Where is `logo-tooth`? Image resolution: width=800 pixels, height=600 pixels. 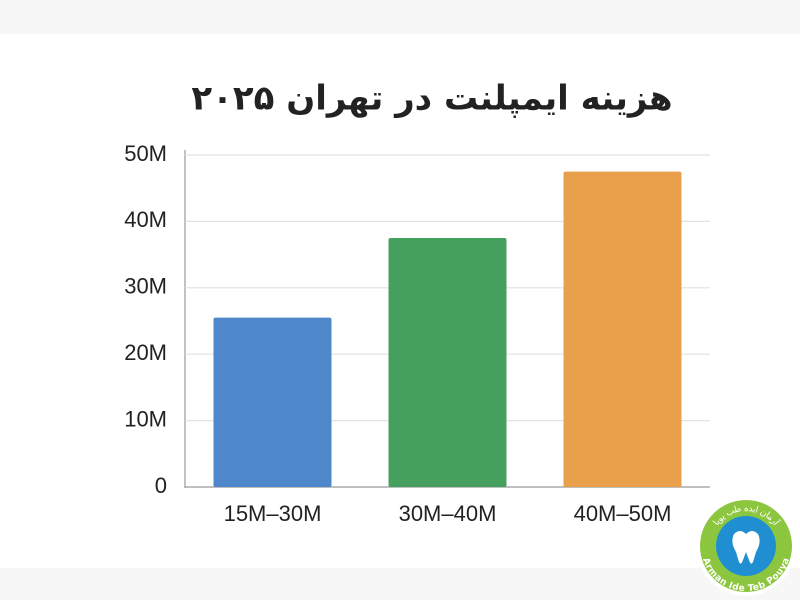
logo-tooth is located at coordinates (746, 547).